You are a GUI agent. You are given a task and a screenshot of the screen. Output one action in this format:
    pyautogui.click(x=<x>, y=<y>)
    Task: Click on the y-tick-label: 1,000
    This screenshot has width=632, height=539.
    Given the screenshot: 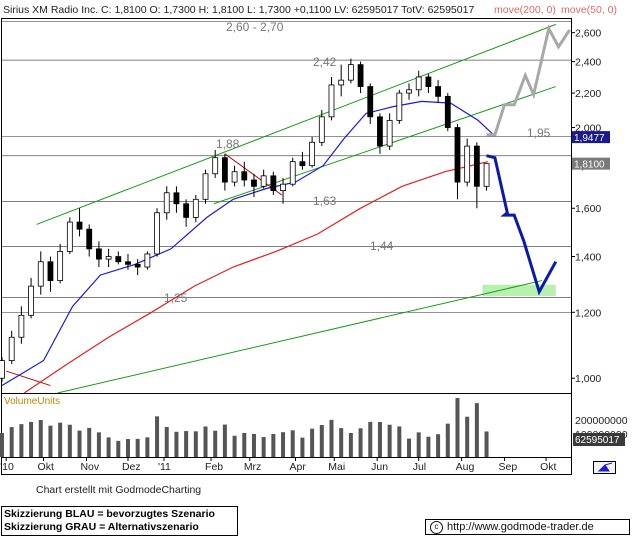 What is the action you would take?
    pyautogui.click(x=588, y=379)
    